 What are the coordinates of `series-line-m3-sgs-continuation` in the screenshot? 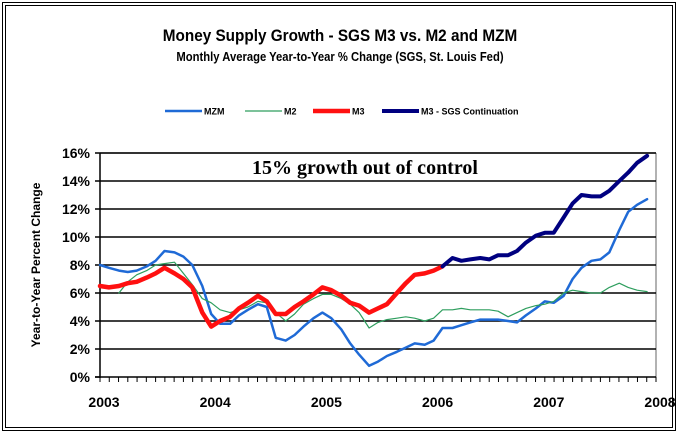 It's located at (545, 211).